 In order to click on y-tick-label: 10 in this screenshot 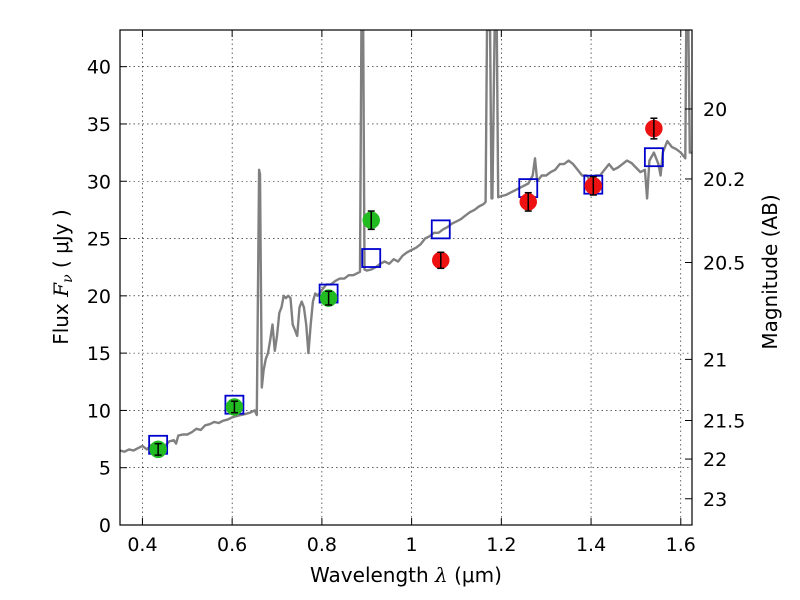, I will do `click(99, 411)`.